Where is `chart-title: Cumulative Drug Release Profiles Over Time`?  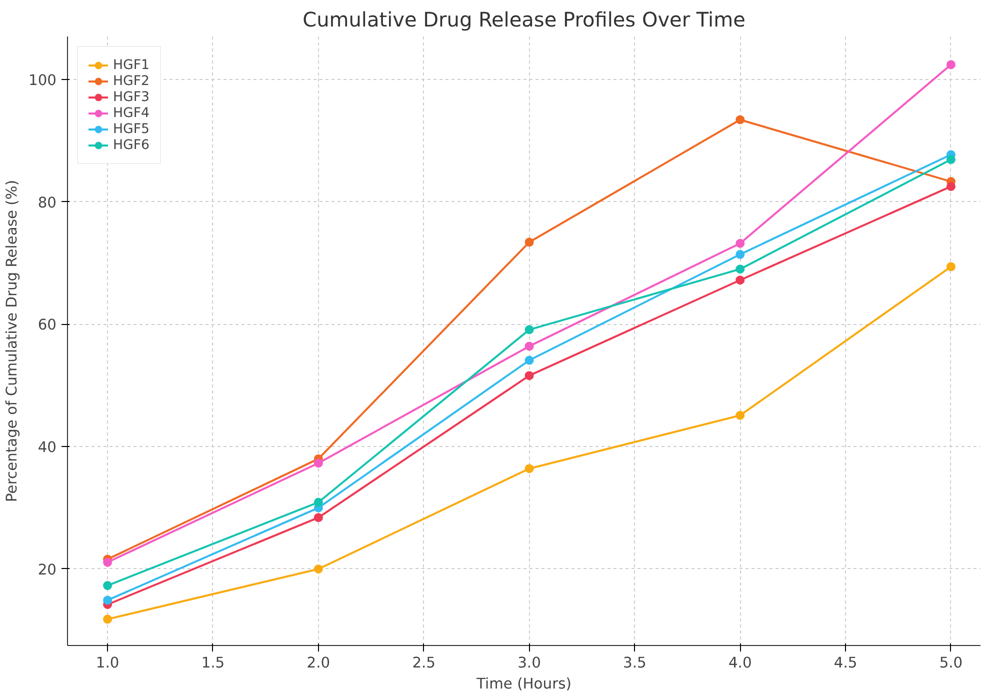 chart-title: Cumulative Drug Release Profiles Over Time is located at coordinates (524, 20).